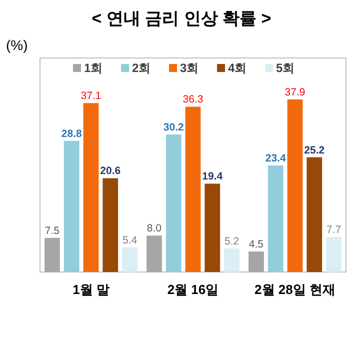 This screenshot has height=338, width=363. I want to click on data-label: 30.2, so click(173, 128).